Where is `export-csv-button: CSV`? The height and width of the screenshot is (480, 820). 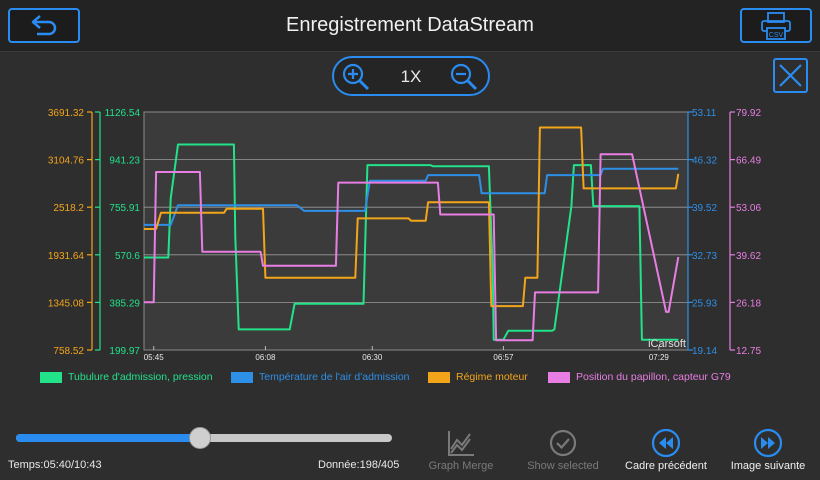 export-csv-button: CSV is located at coordinates (776, 25).